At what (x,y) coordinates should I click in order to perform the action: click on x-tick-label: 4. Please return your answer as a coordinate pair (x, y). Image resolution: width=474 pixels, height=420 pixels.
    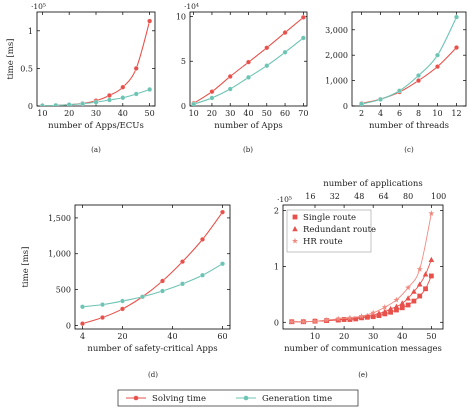
    Looking at the image, I should click on (380, 113).